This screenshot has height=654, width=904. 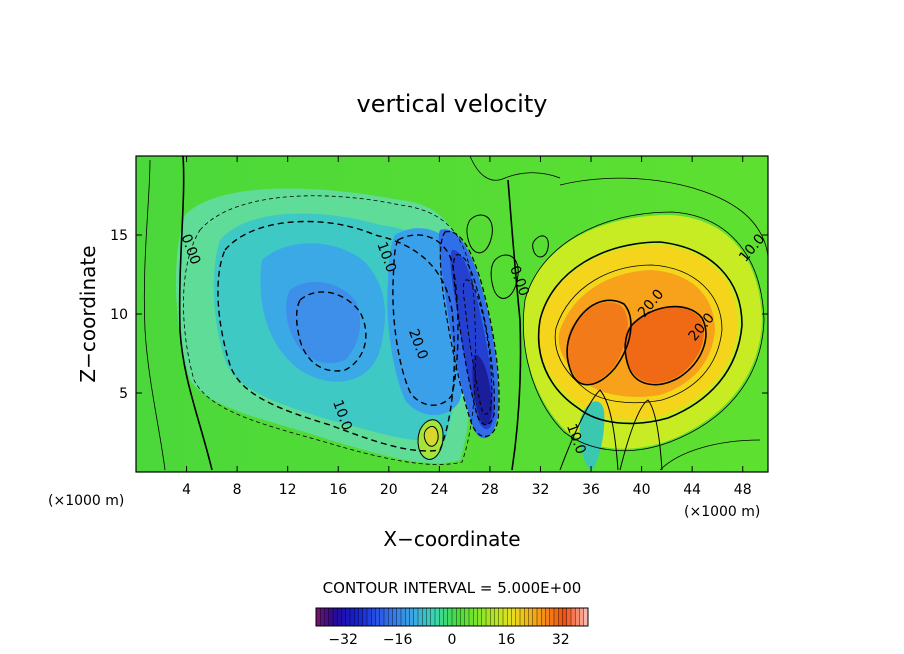 What do you see at coordinates (692, 490) in the screenshot?
I see `x-tick-label: 44` at bounding box center [692, 490].